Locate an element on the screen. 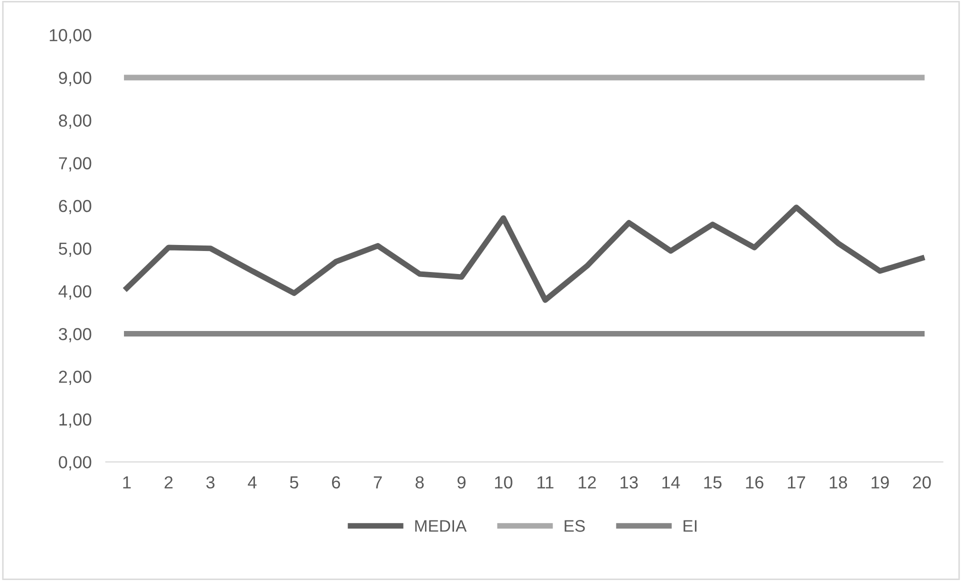 The image size is (962, 581). x-tick-label: 7 is located at coordinates (378, 482).